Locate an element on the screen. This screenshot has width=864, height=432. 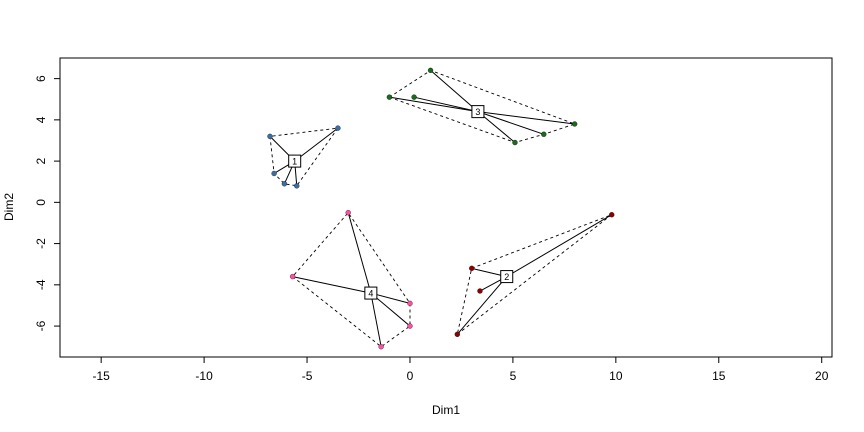
x-tick-label: -15 is located at coordinates (102, 376).